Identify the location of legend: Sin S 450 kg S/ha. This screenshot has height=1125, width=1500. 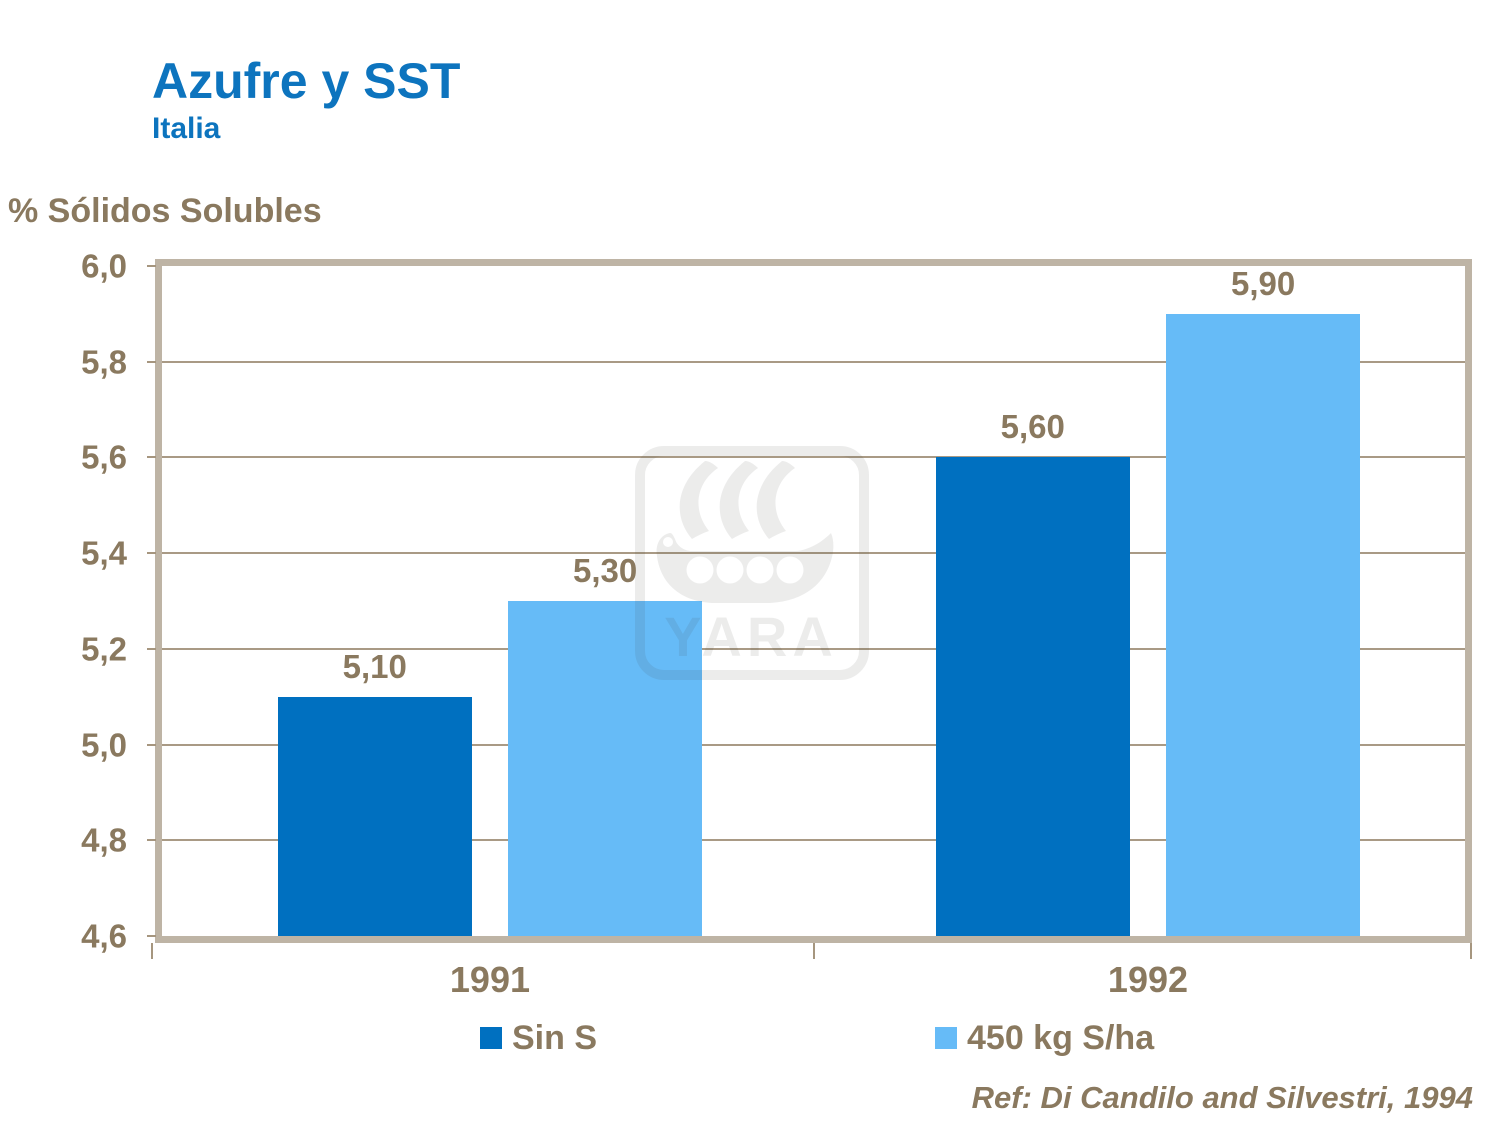
(750, 1043).